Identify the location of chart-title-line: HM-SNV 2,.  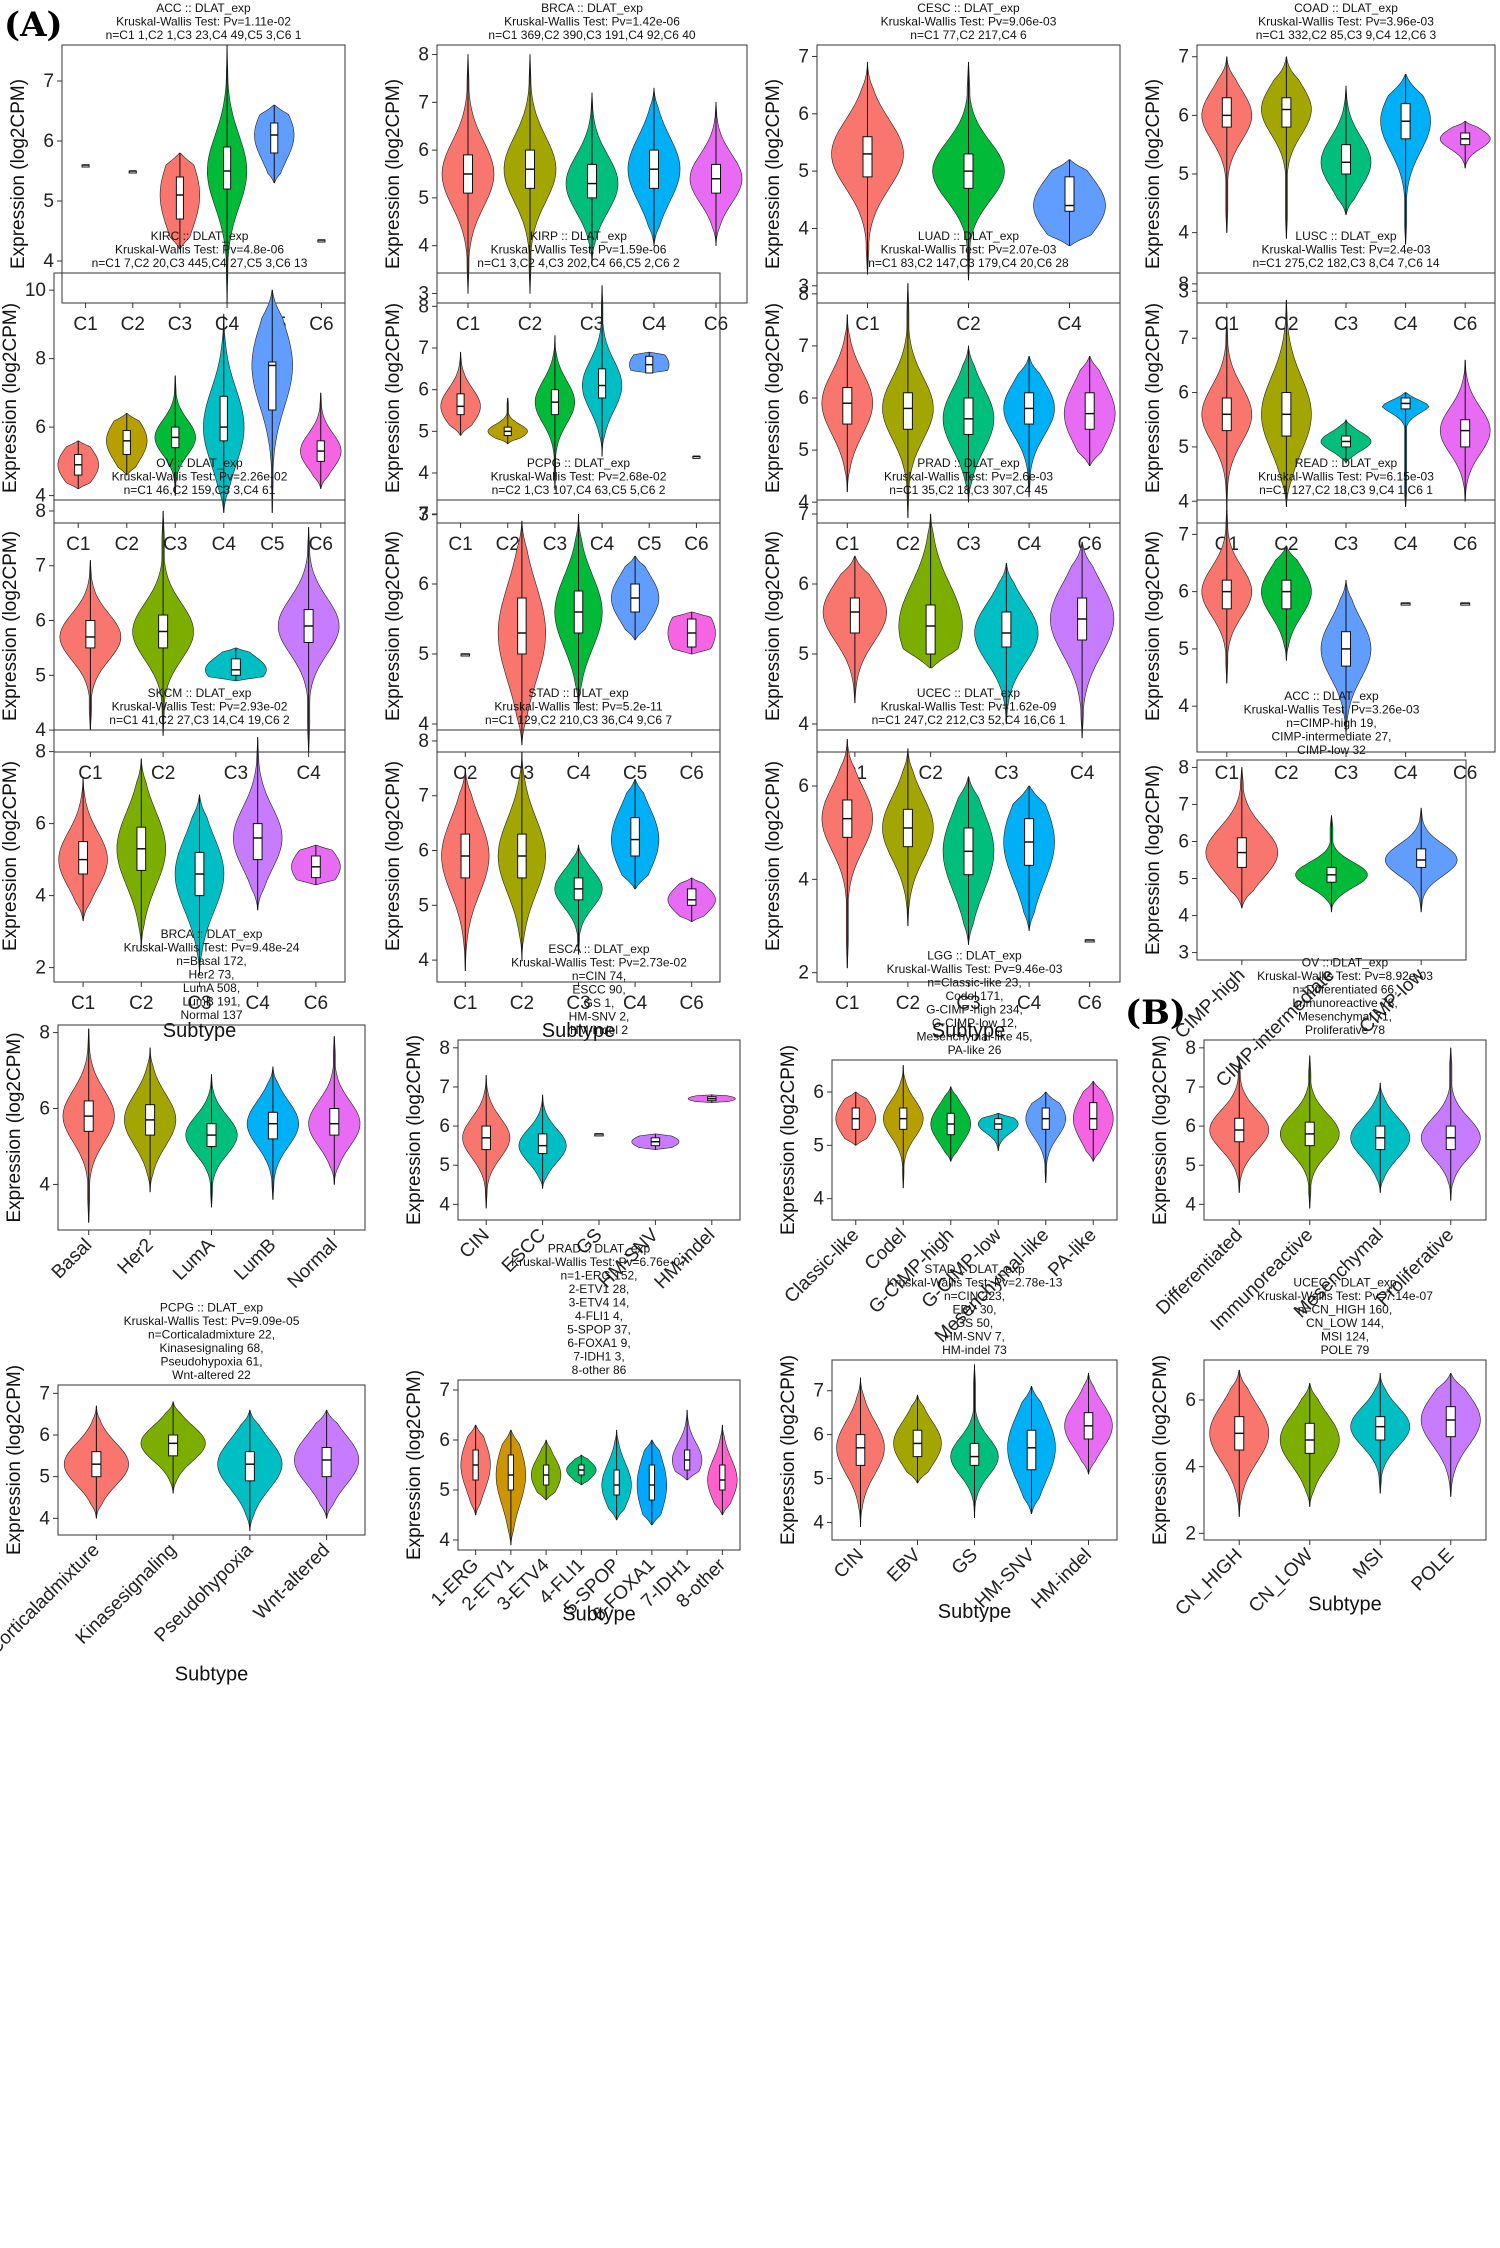
(599, 1017).